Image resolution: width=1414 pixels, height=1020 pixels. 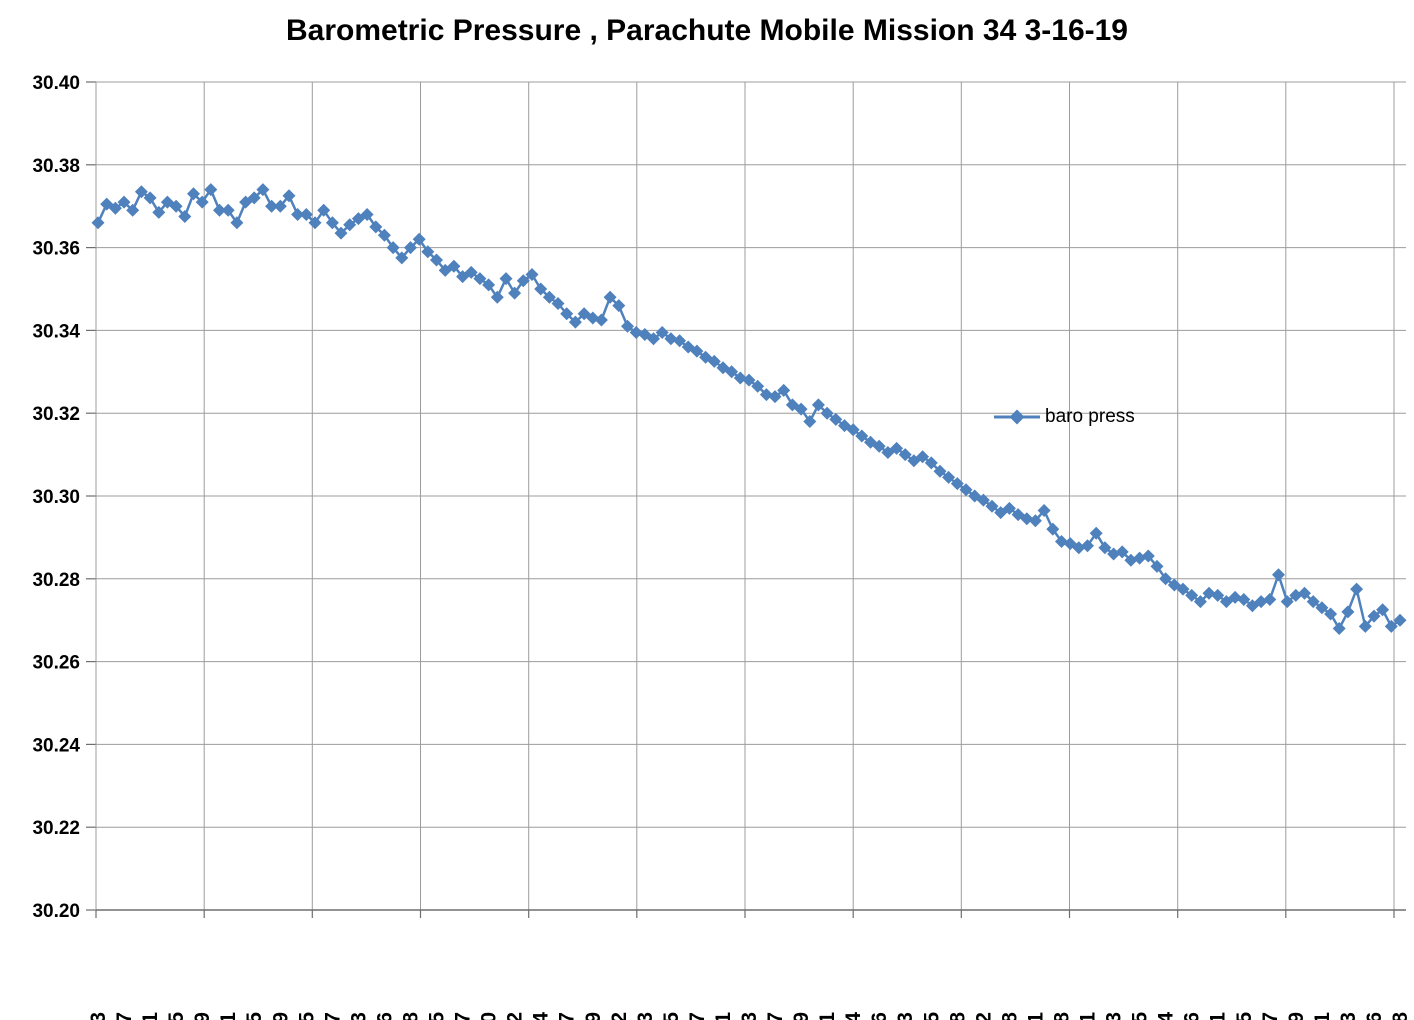 I want to click on x-tick-label: 13:31:01, so click(x=827, y=1016).